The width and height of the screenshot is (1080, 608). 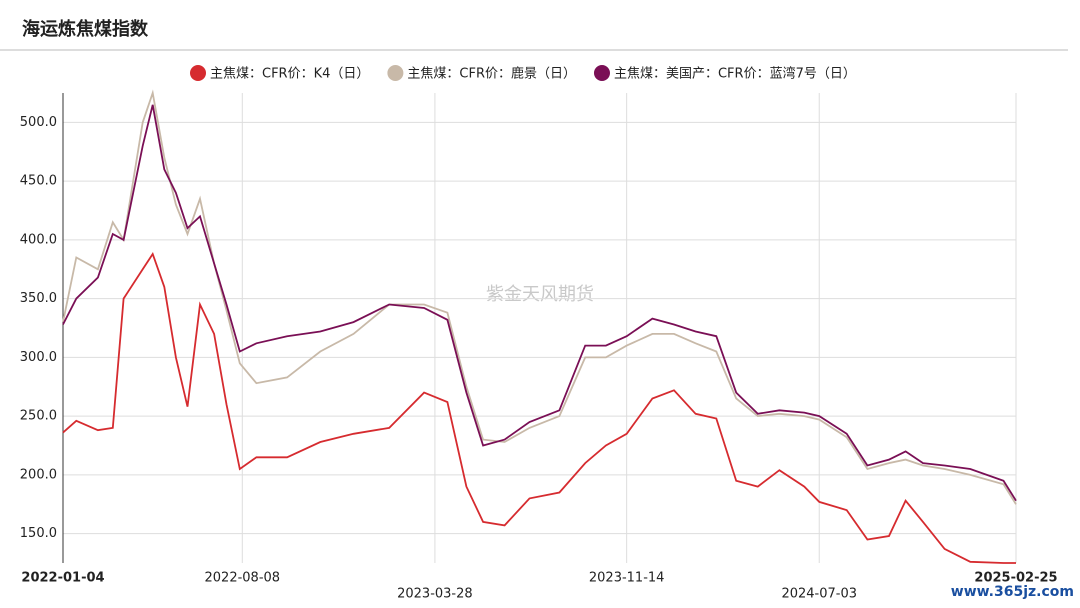 I want to click on x-tick-label: 2024-07-03, so click(x=819, y=594).